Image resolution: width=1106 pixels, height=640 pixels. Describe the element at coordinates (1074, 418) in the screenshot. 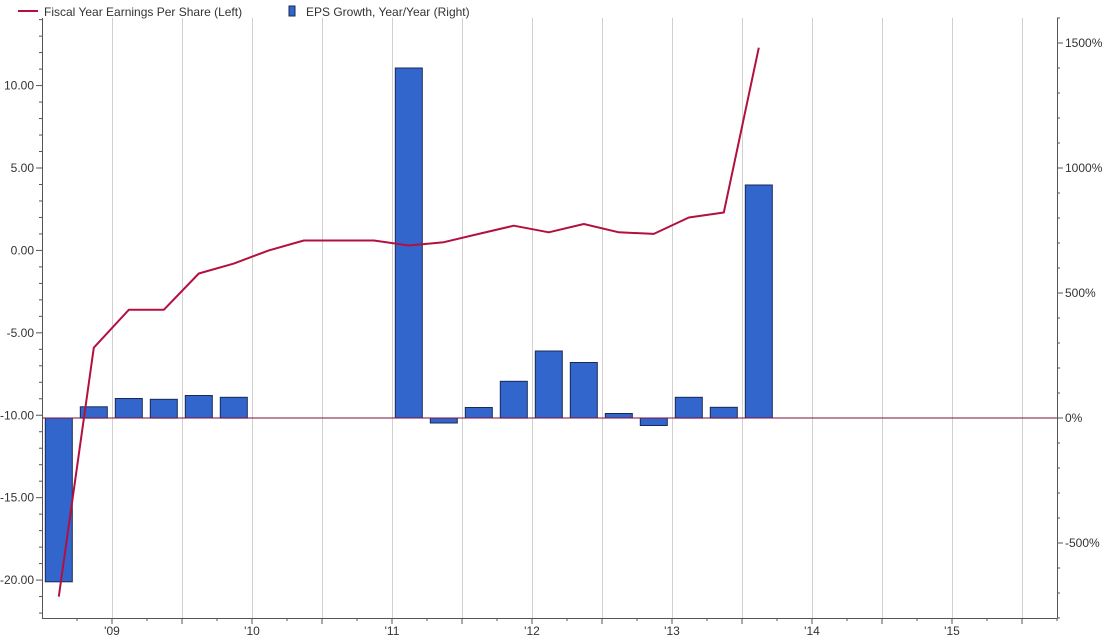

I see `right-tick-label: 0%` at that location.